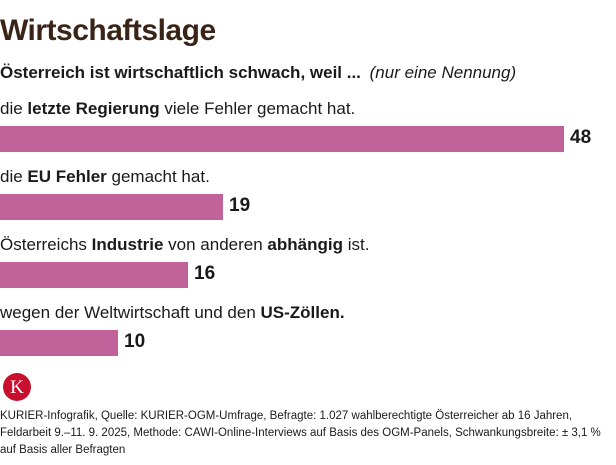 The height and width of the screenshot is (465, 616). I want to click on category-label: die EU Fehler gemacht hat., so click(105, 177).